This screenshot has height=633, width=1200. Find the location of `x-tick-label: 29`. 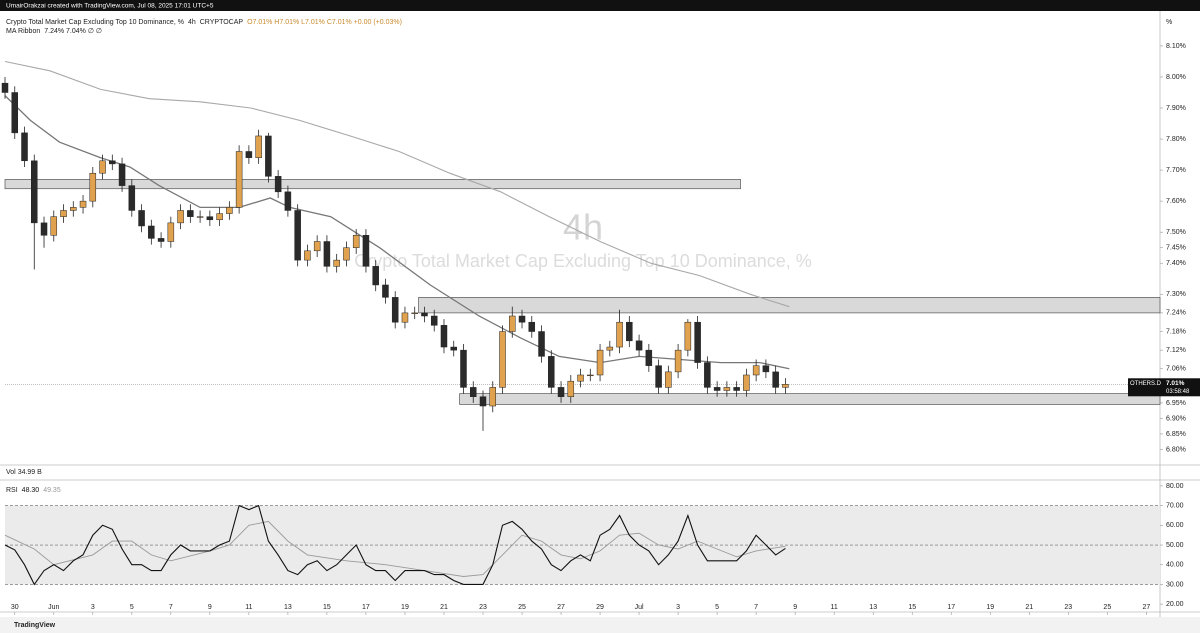

x-tick-label: 29 is located at coordinates (600, 607).